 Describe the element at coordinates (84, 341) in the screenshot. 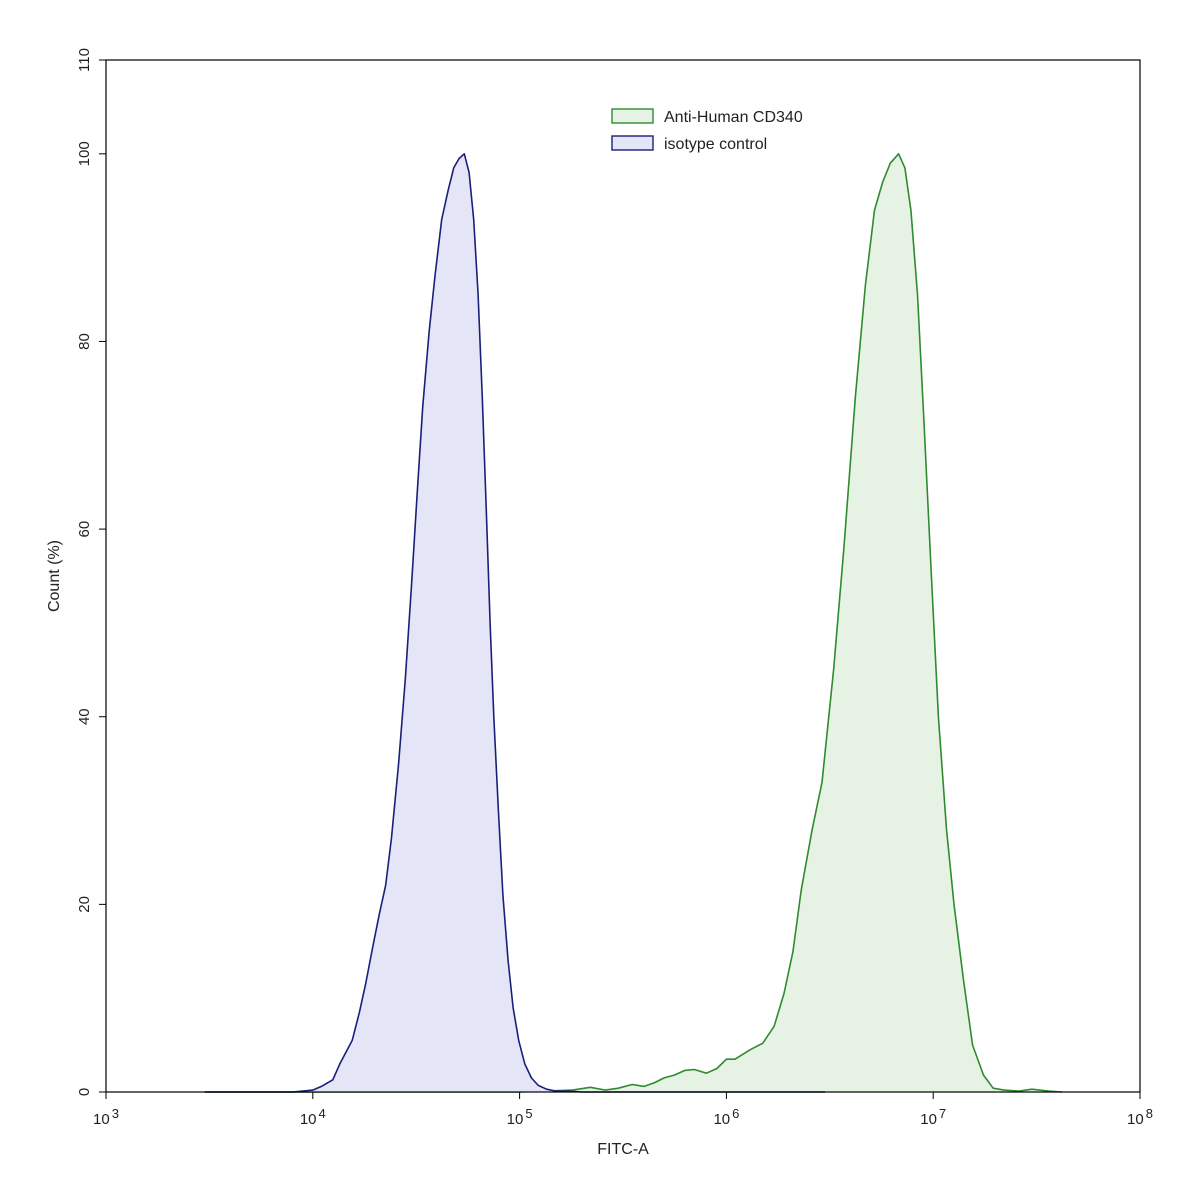

I see `y-tick-label: 80` at that location.